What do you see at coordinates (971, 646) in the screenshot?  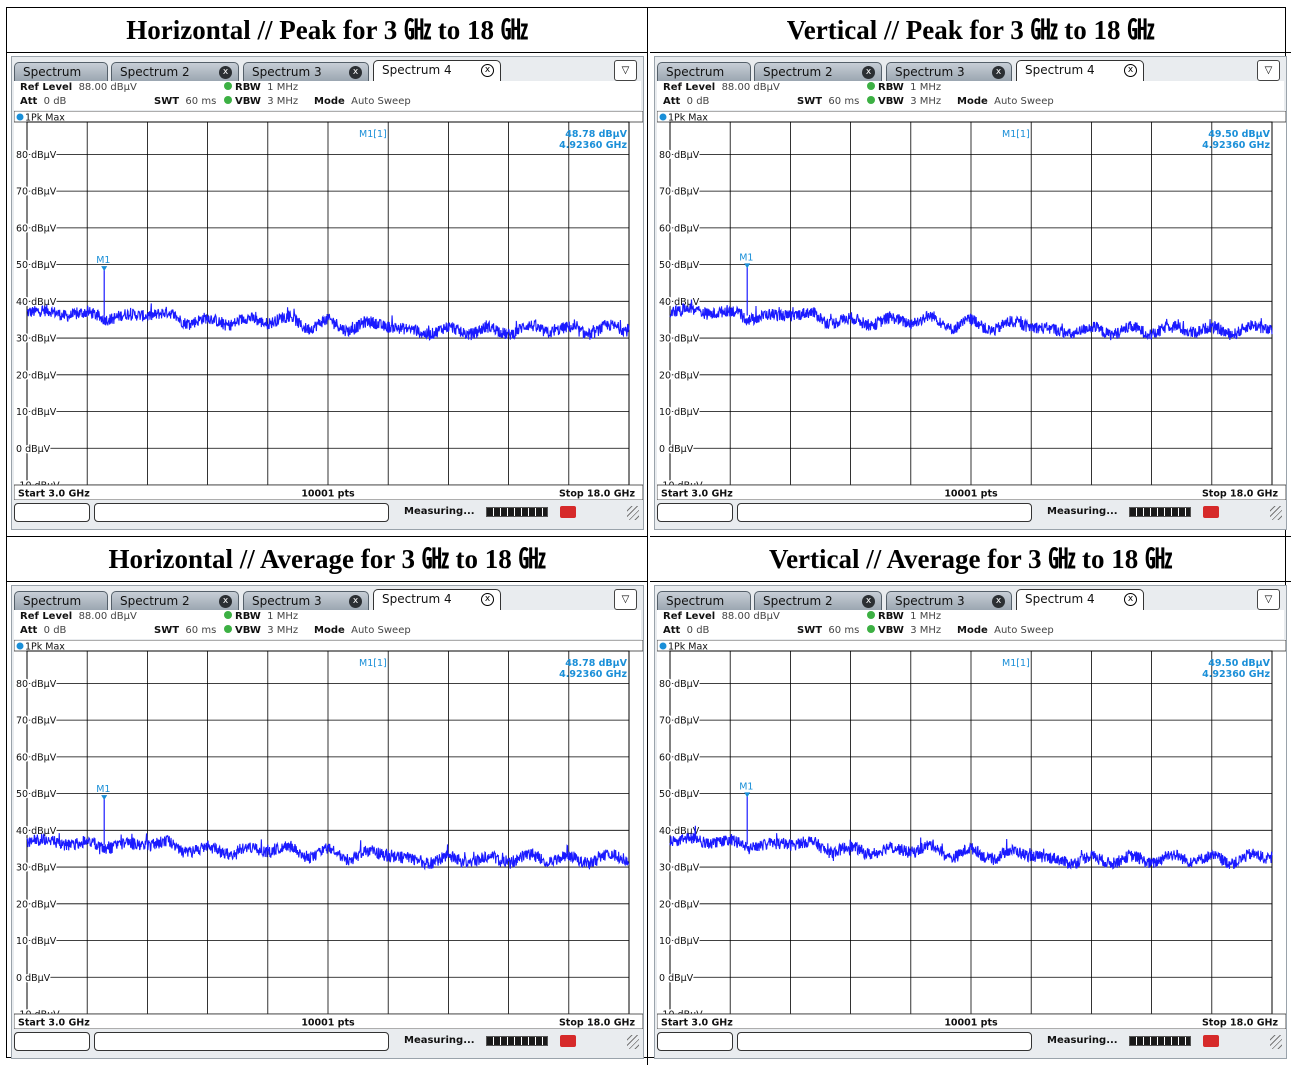 I see `trace-info-band` at bounding box center [971, 646].